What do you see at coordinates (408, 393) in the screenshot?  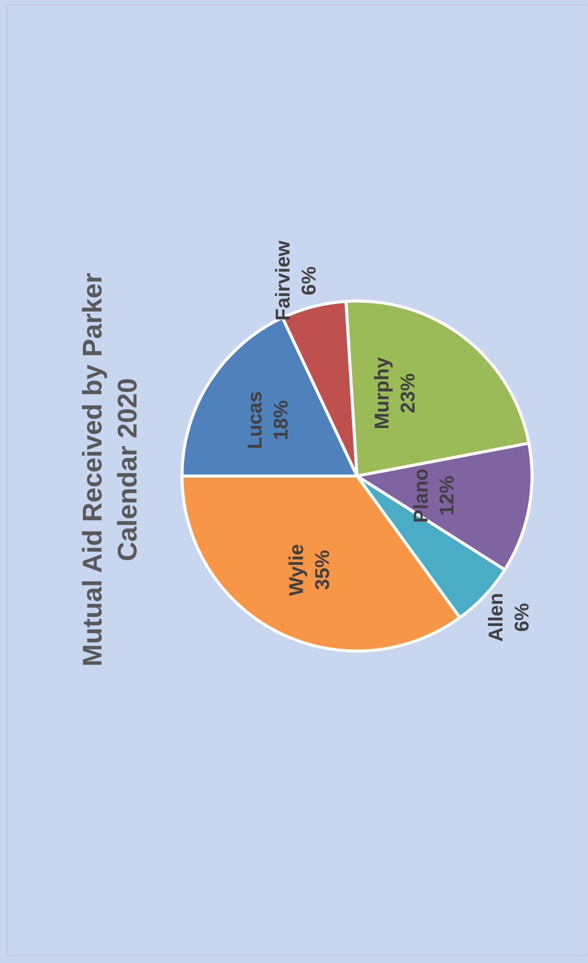 I see `data-label: 23%` at bounding box center [408, 393].